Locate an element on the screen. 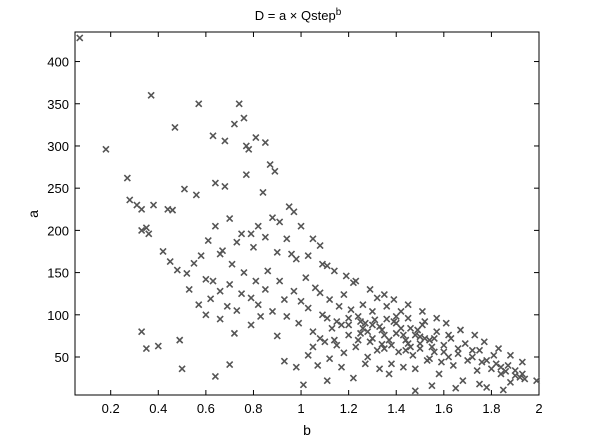 The width and height of the screenshot is (596, 447). x-tick-label: 0.4 is located at coordinates (158, 408).